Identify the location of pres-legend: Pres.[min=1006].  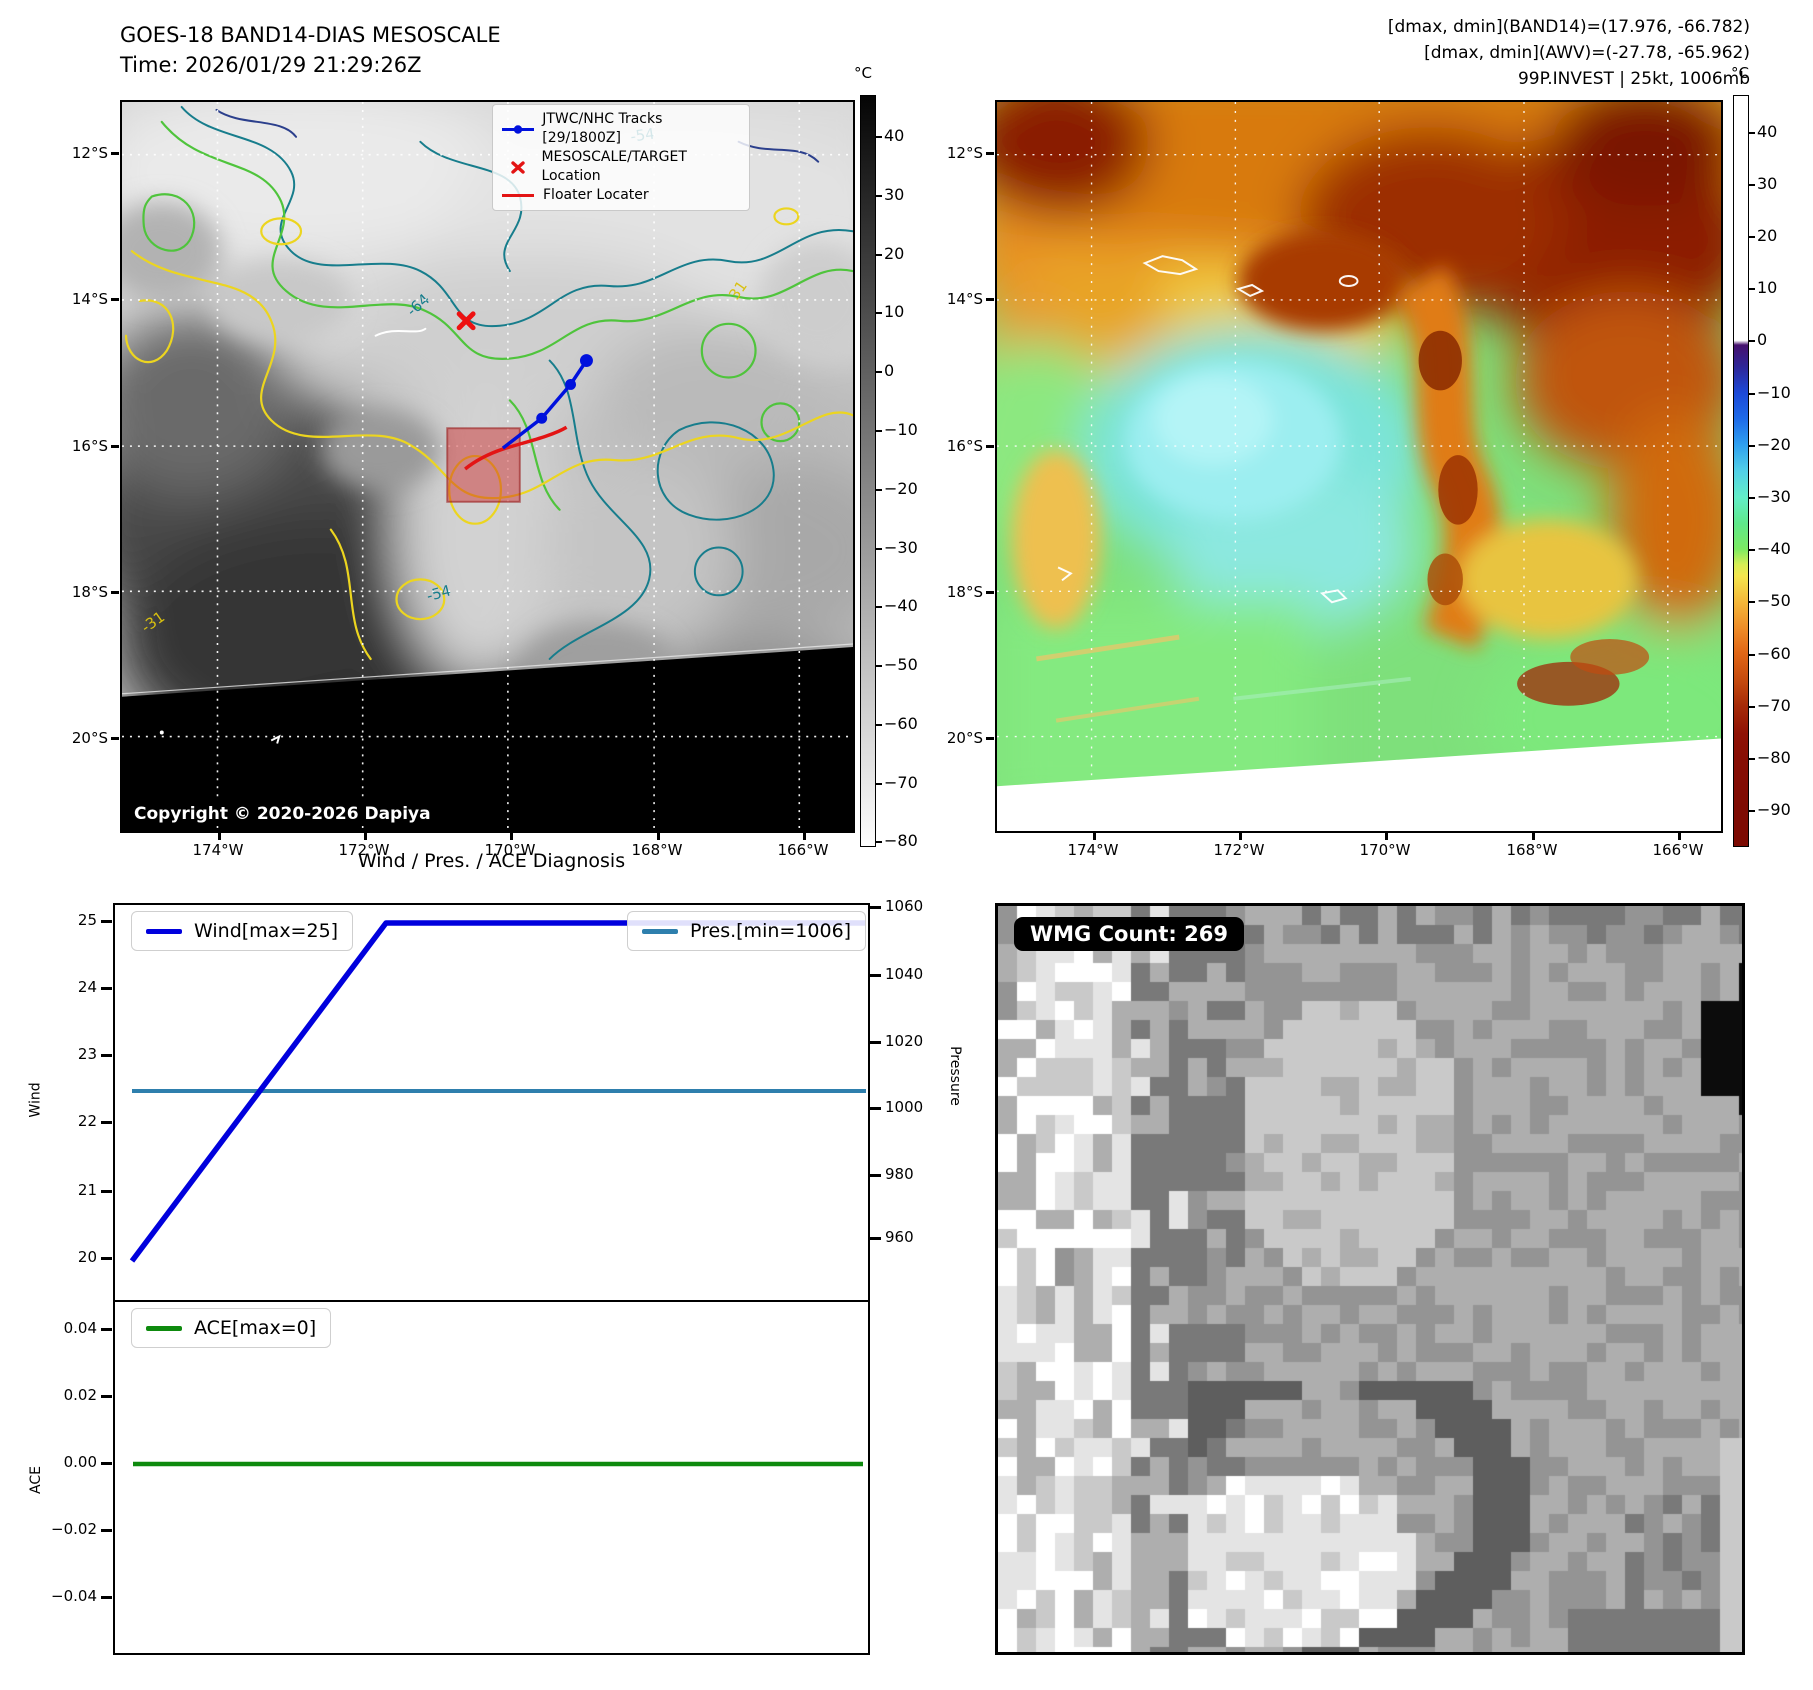
(747, 931).